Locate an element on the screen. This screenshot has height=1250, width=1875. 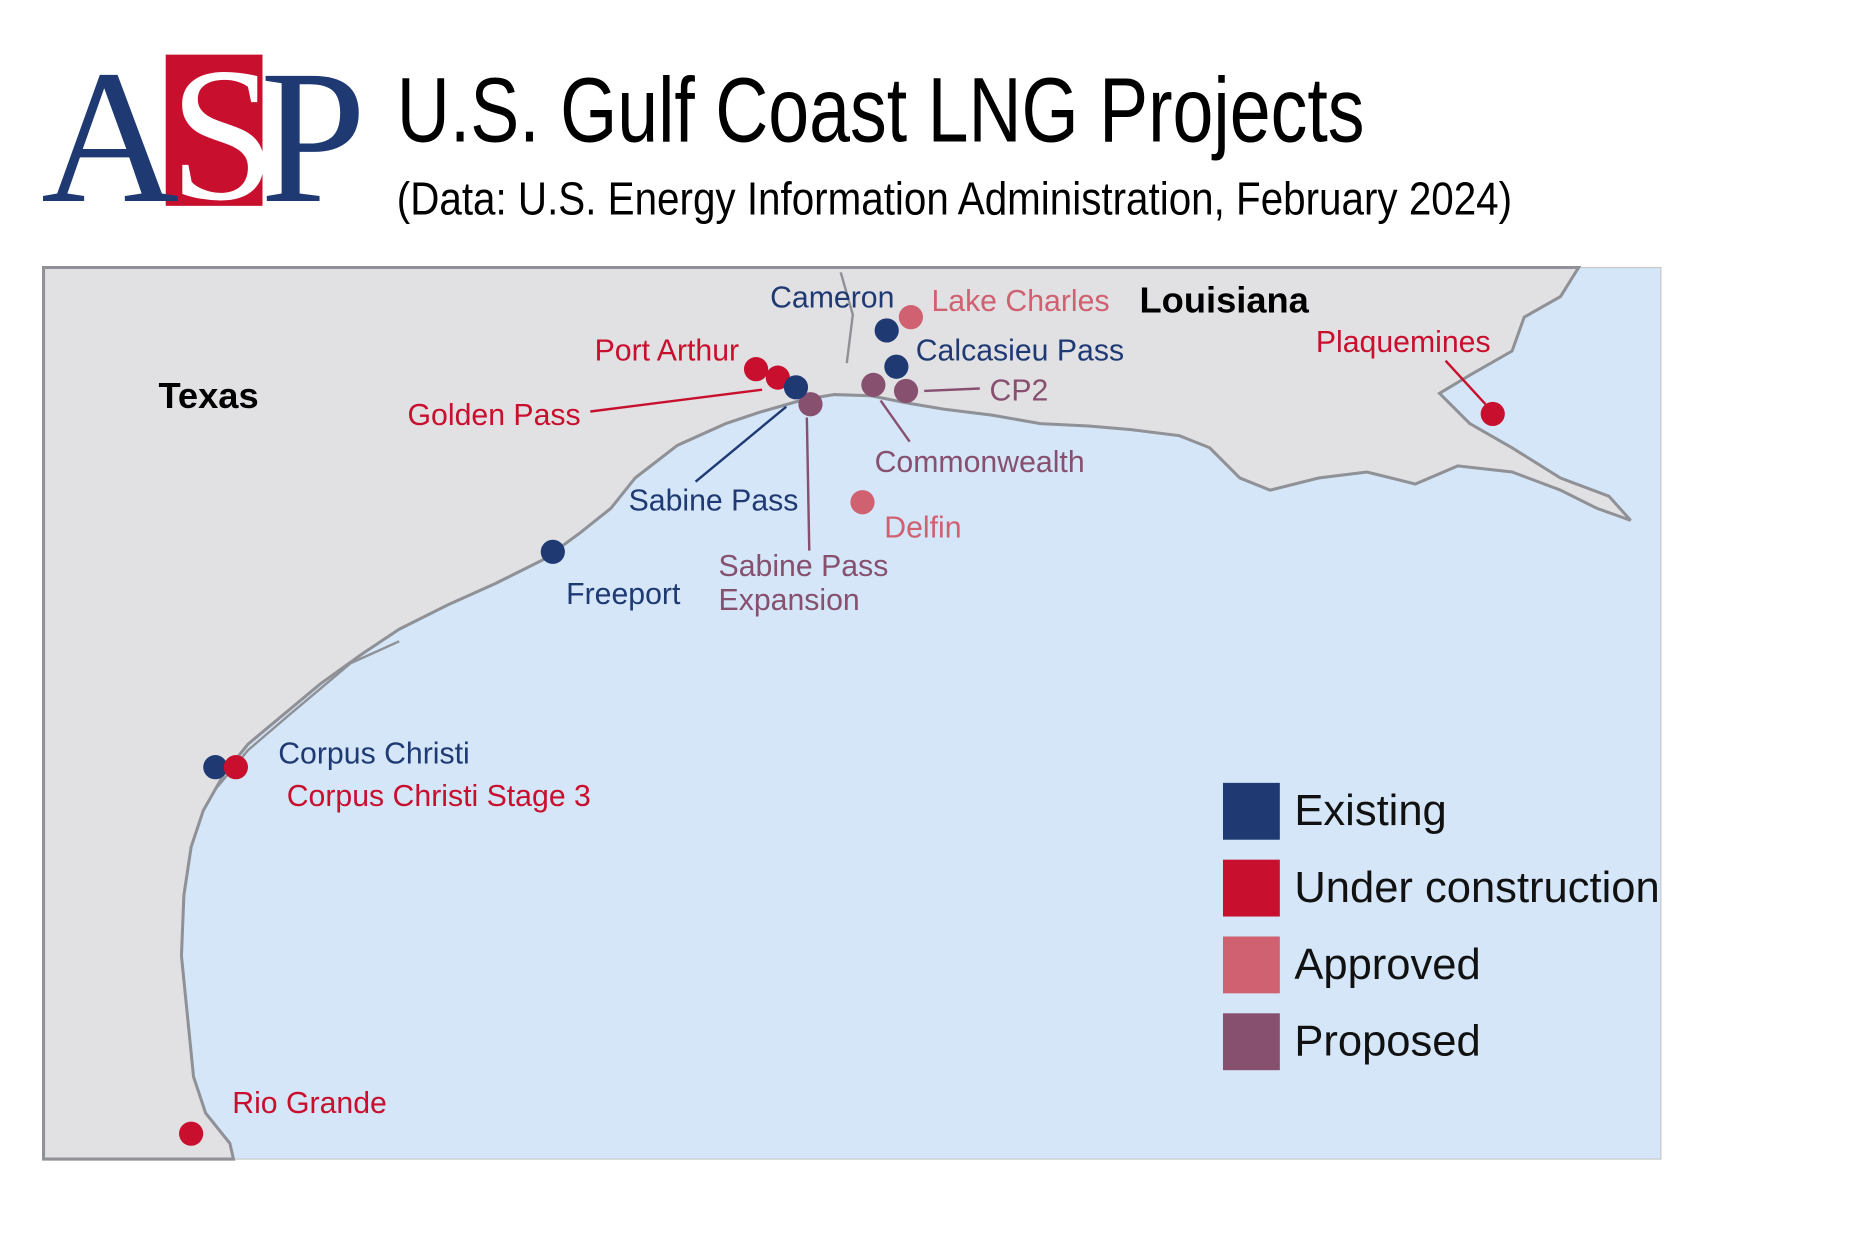
site-label: Golden Pass is located at coordinates (494, 415).